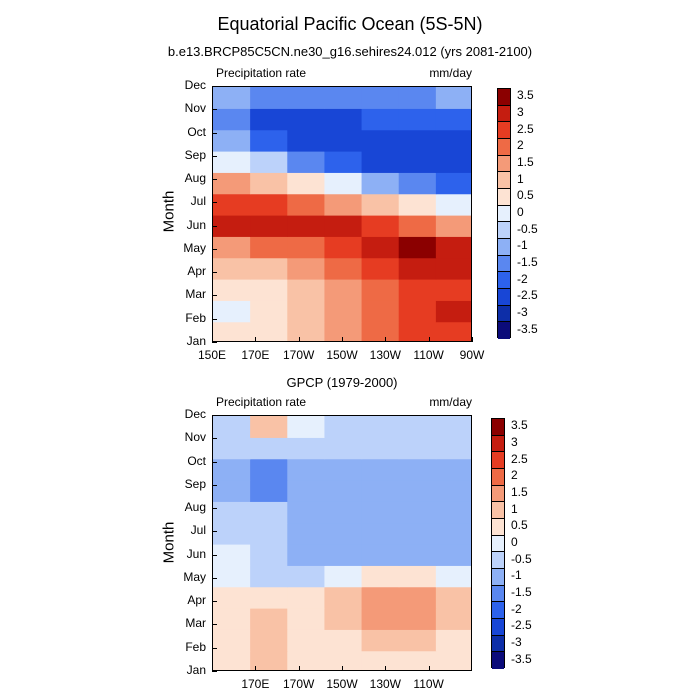 The height and width of the screenshot is (700, 700). I want to click on colorbar-label: 2.5, so click(519, 458).